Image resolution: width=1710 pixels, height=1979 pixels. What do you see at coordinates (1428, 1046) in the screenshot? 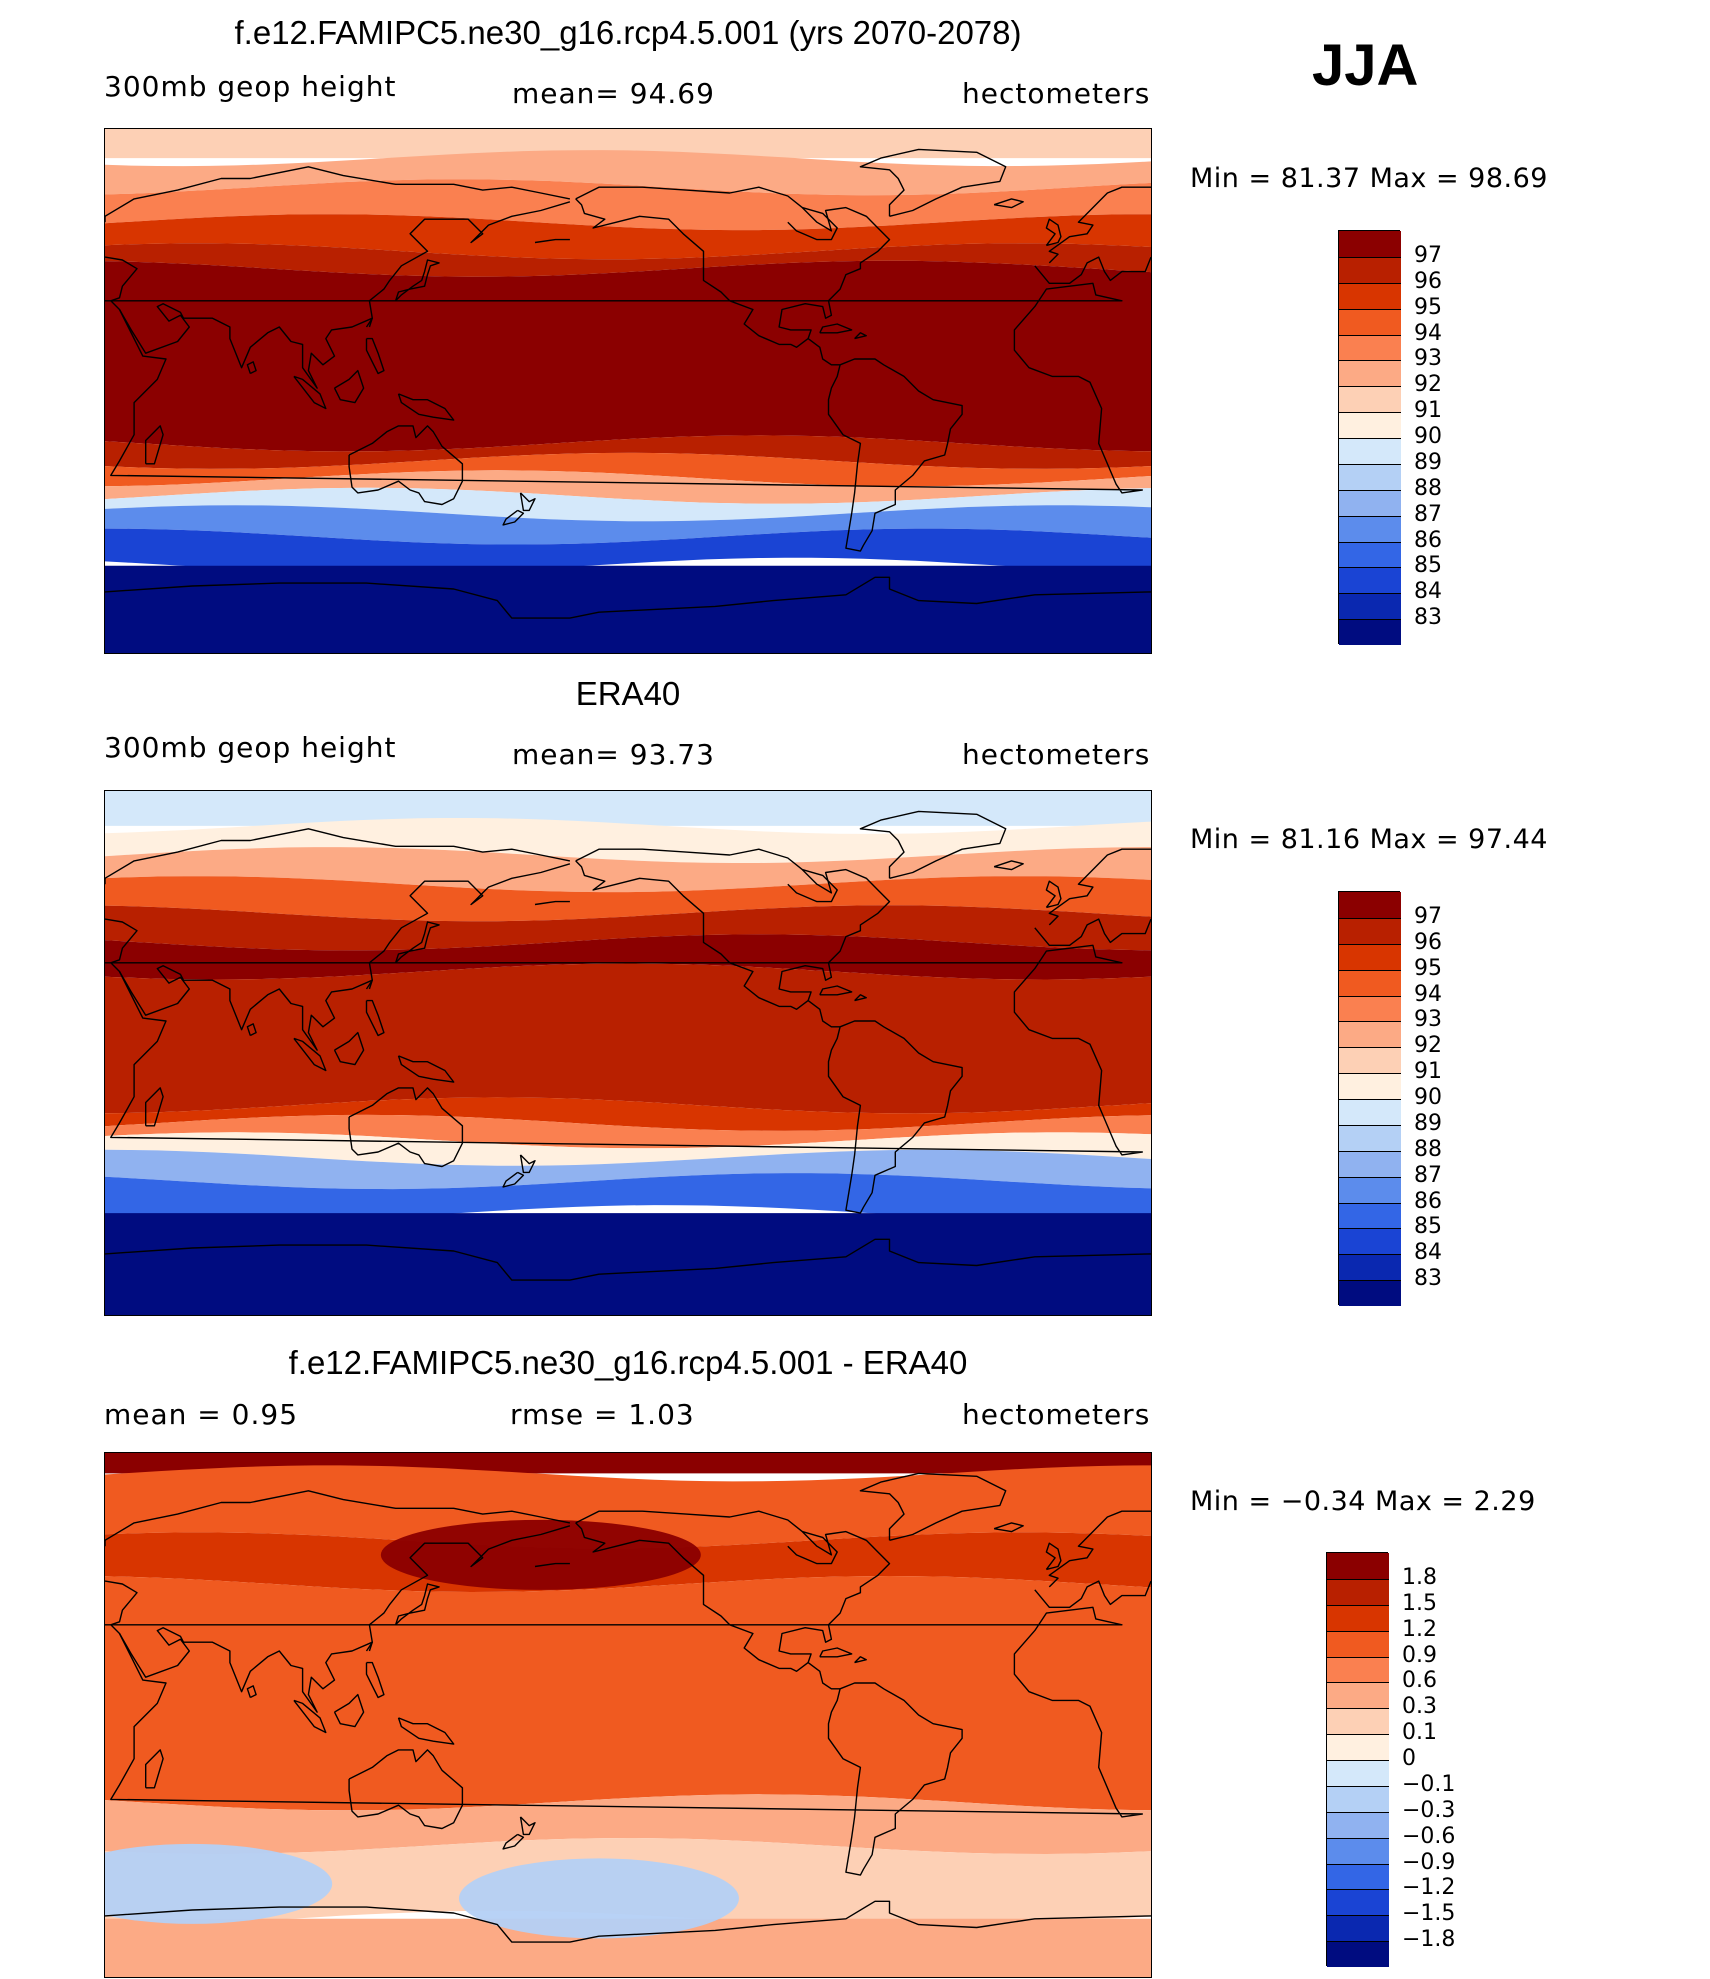
I see `colorbar-tick-label: 92` at bounding box center [1428, 1046].